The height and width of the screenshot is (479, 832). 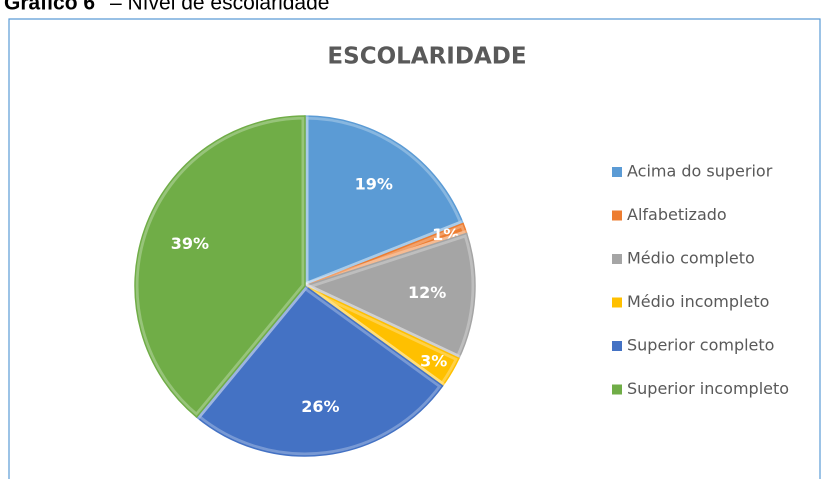 I want to click on data-label: 19%, so click(x=374, y=183).